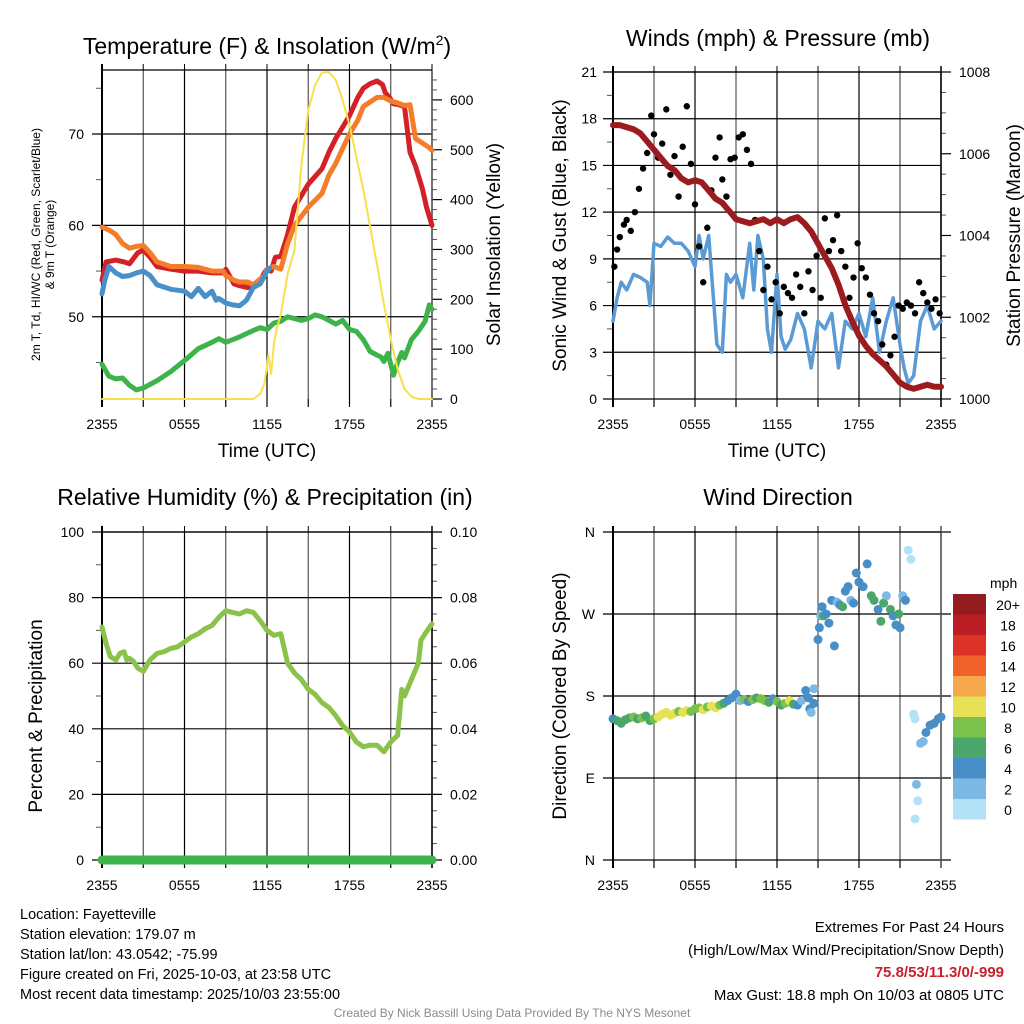 The height and width of the screenshot is (1024, 1024). I want to click on y-tick-label-right: 0.02, so click(463, 794).